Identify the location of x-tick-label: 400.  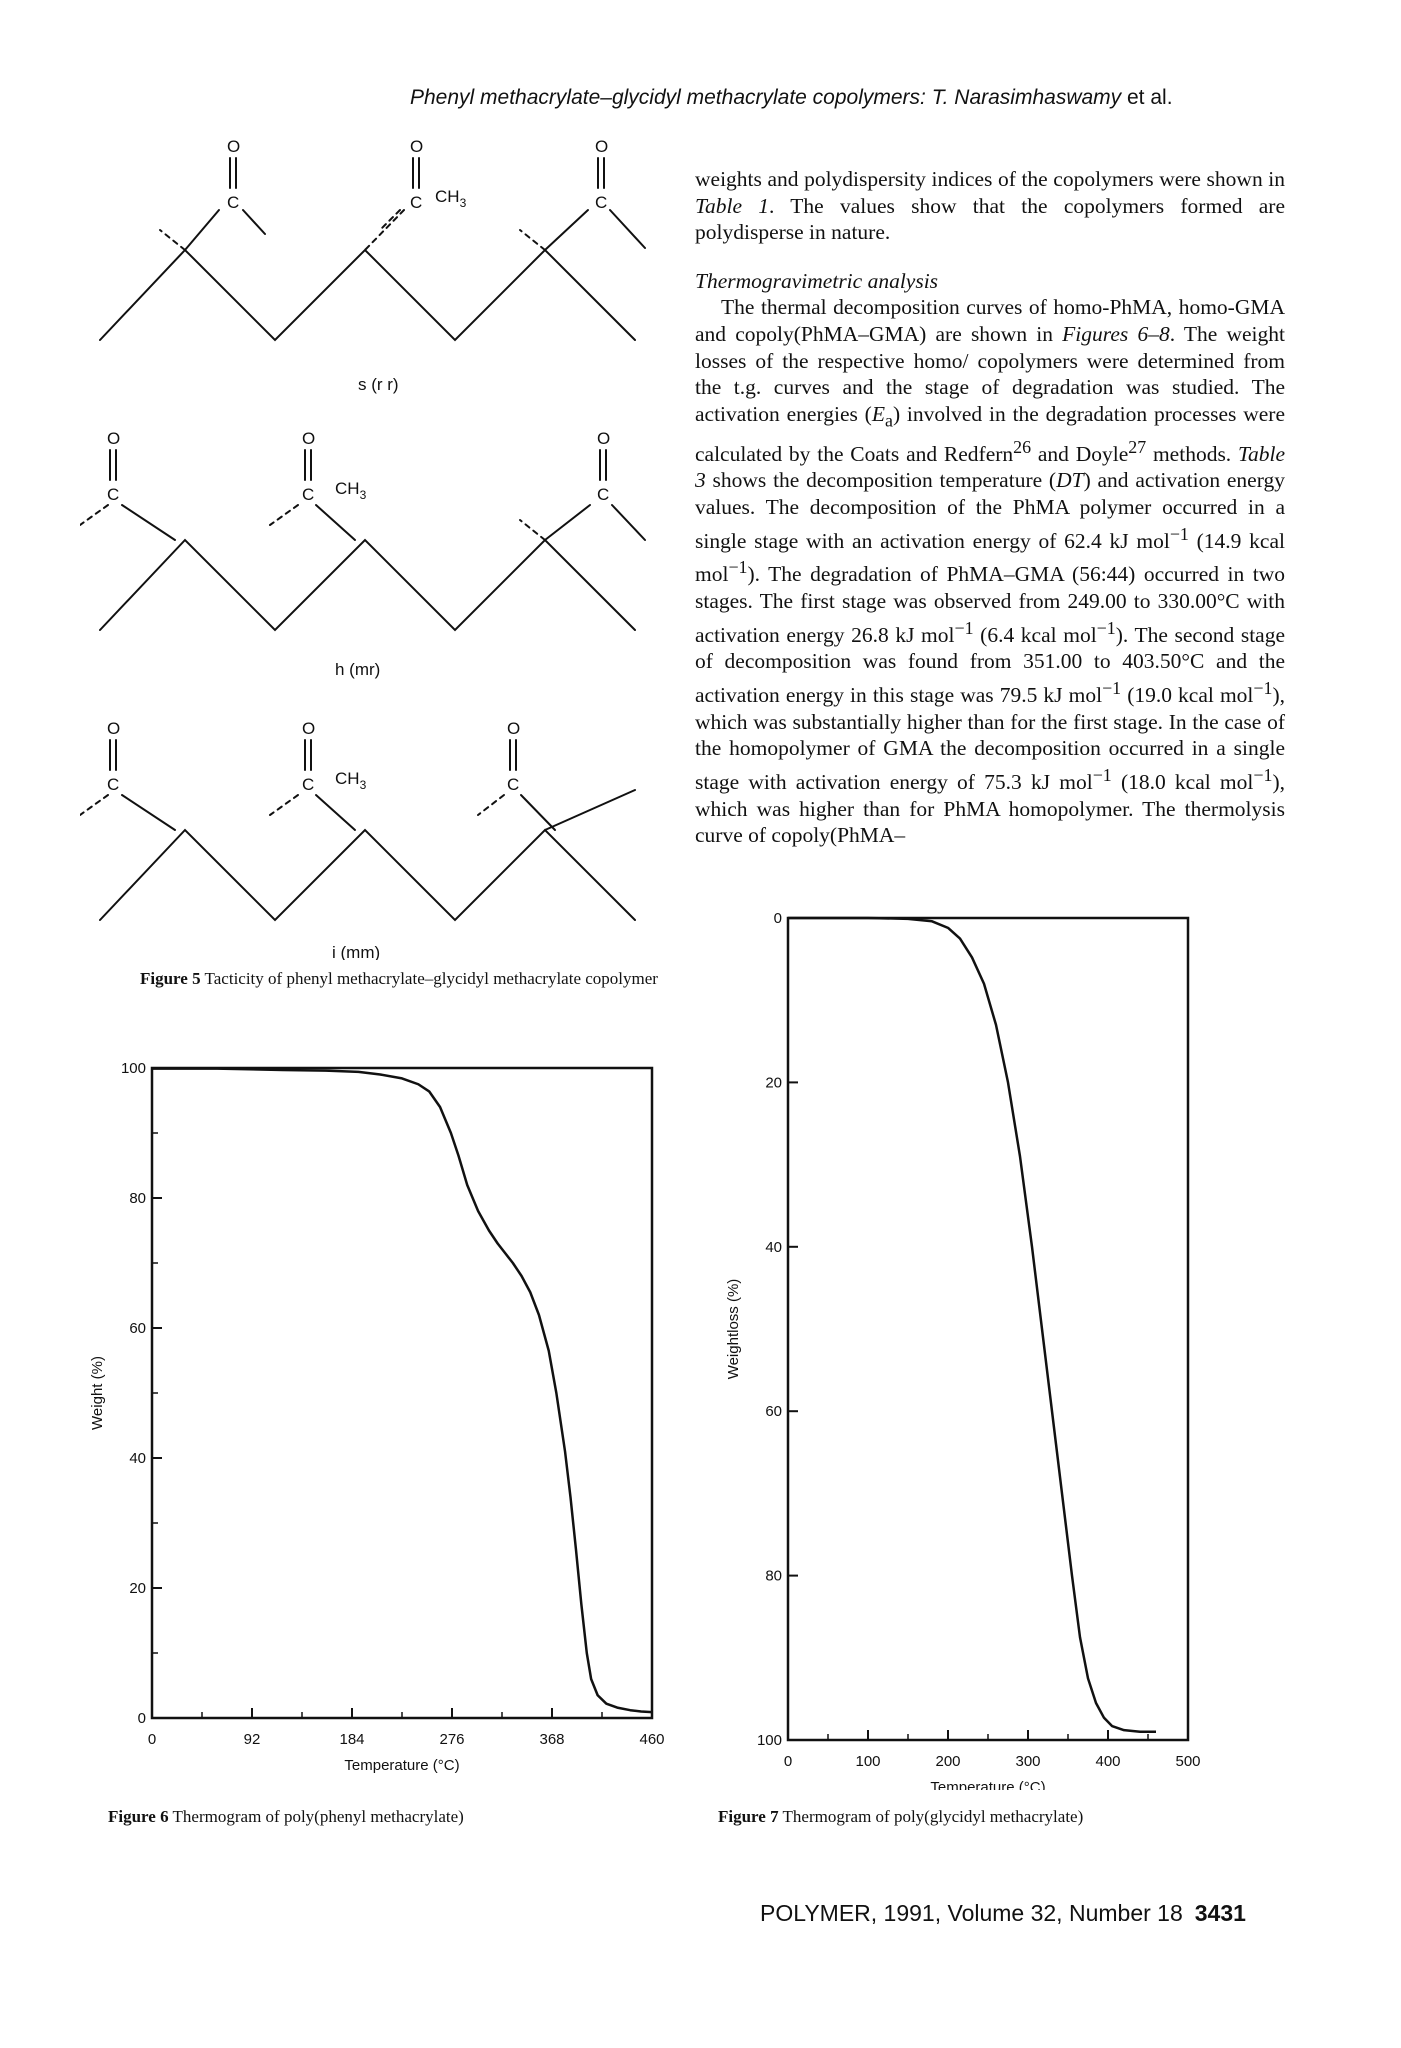
(1107, 1761).